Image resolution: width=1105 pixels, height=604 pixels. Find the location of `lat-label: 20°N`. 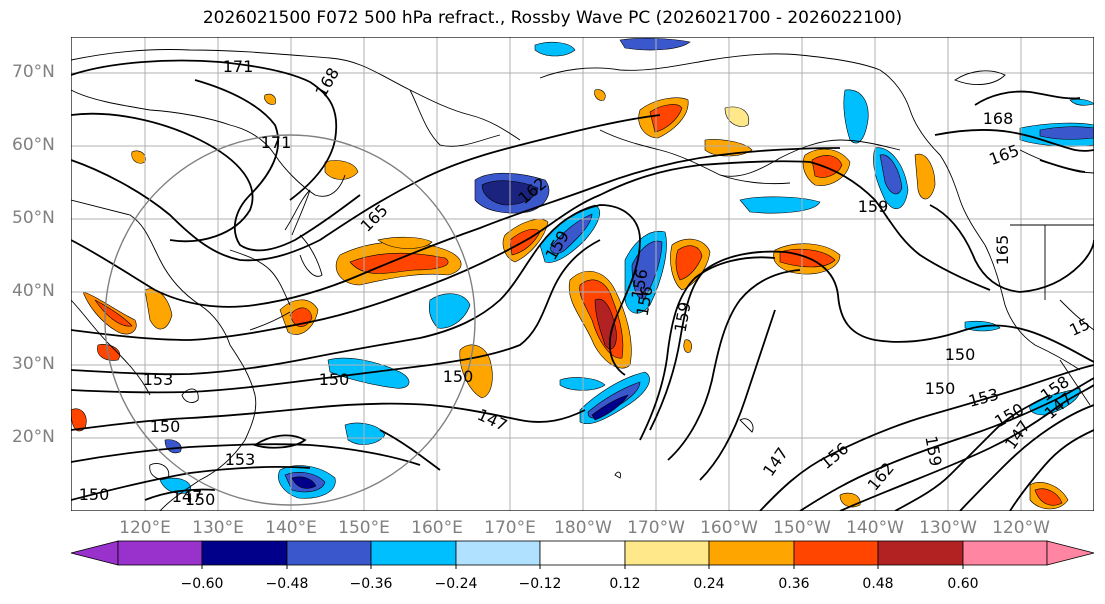

lat-label: 20°N is located at coordinates (33, 437).